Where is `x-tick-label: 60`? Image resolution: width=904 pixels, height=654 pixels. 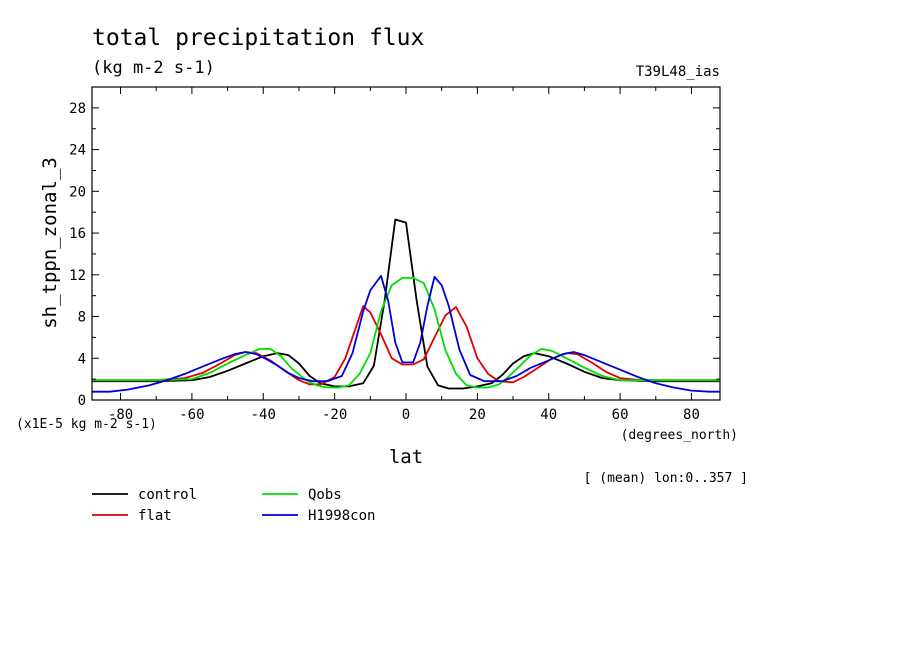
x-tick-label: 60 is located at coordinates (620, 415).